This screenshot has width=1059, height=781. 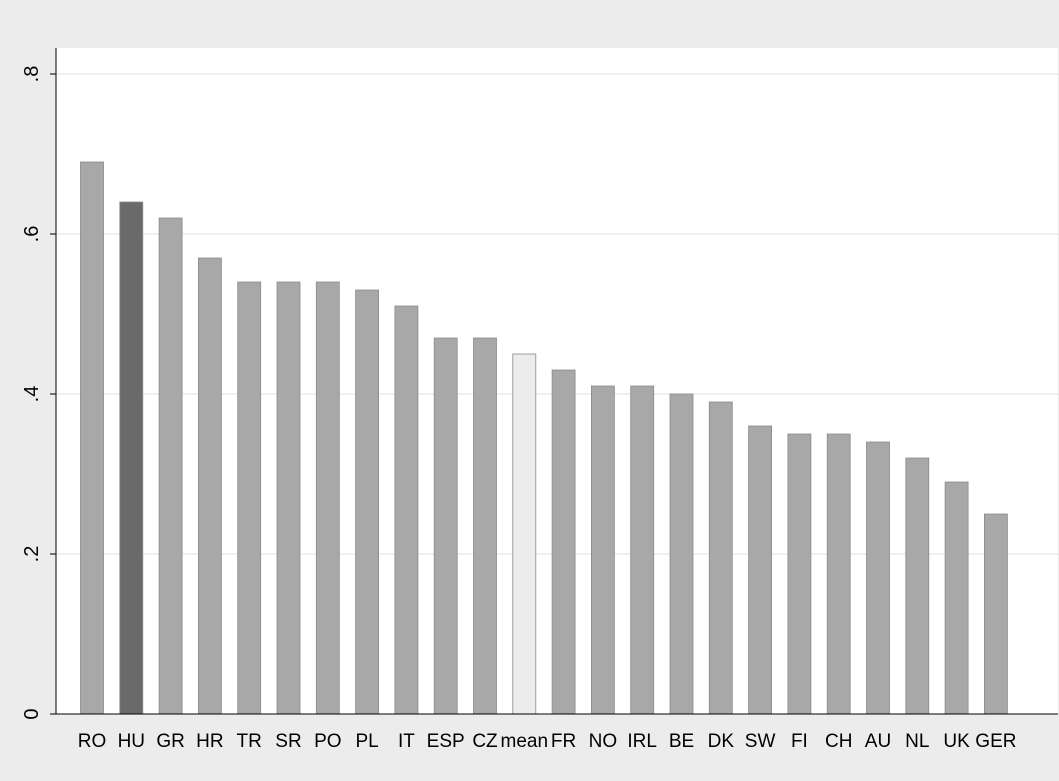 What do you see at coordinates (485, 741) in the screenshot?
I see `x-tick-label: CZ` at bounding box center [485, 741].